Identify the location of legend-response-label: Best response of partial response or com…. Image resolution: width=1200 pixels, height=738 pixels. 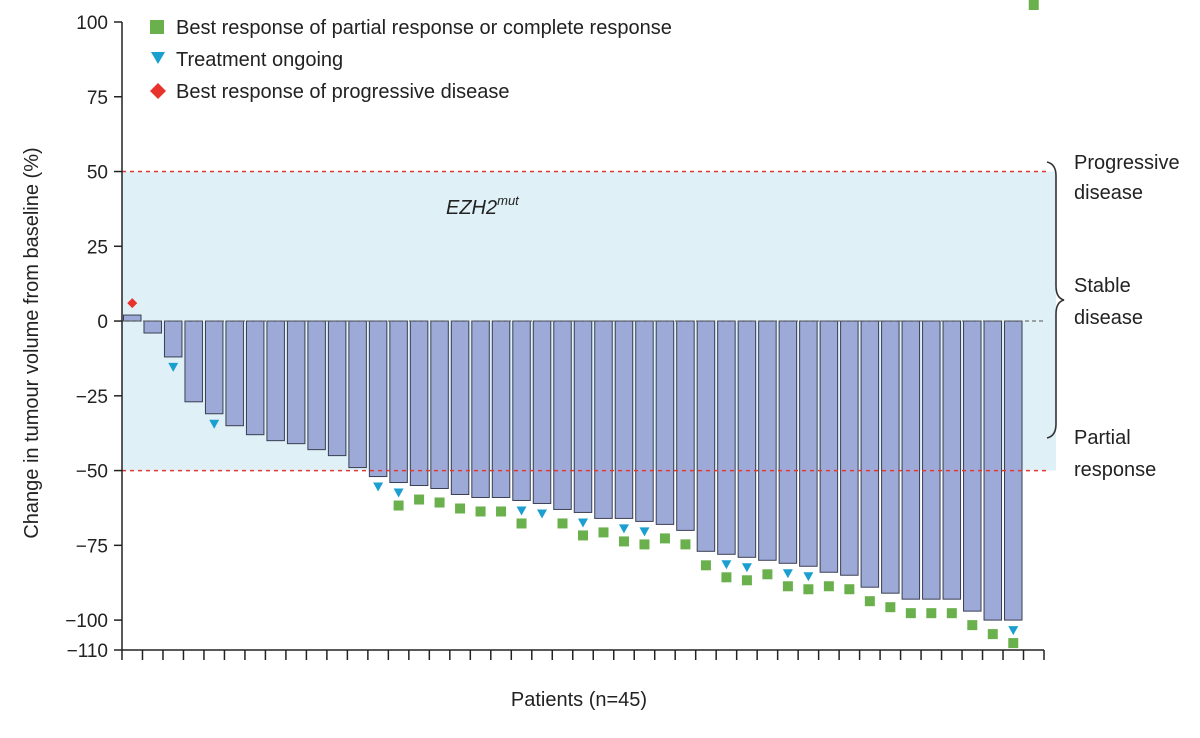
(424, 28).